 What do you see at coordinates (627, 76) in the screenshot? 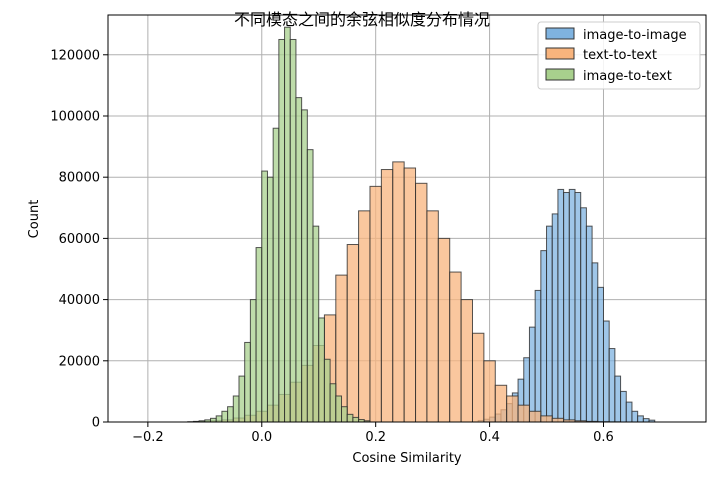
I see `legend-label-image-to-text: image-to-text` at bounding box center [627, 76].